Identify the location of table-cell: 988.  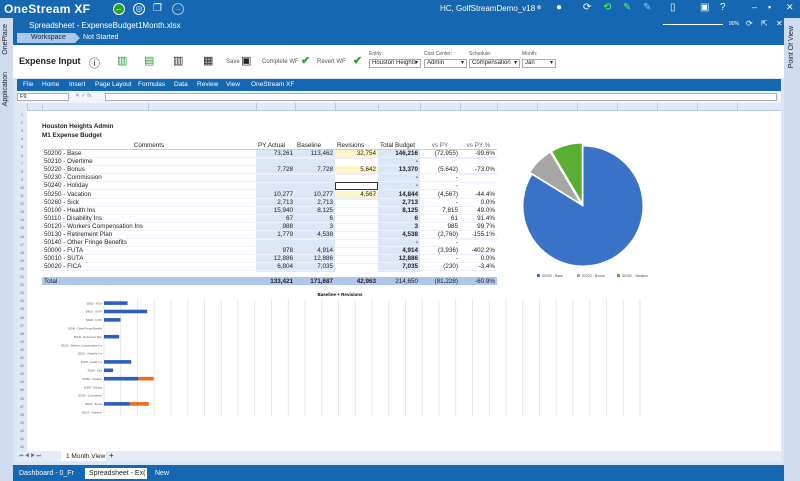
(275, 227).